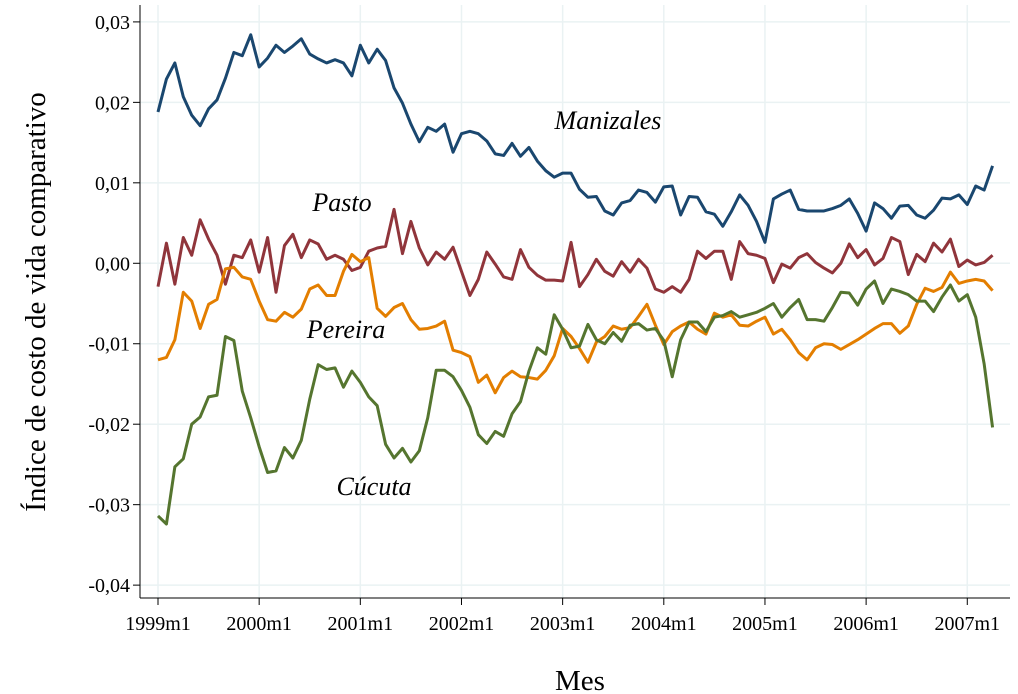 The image size is (1018, 694). I want to click on x-tick-label: 2003m1, so click(563, 624).